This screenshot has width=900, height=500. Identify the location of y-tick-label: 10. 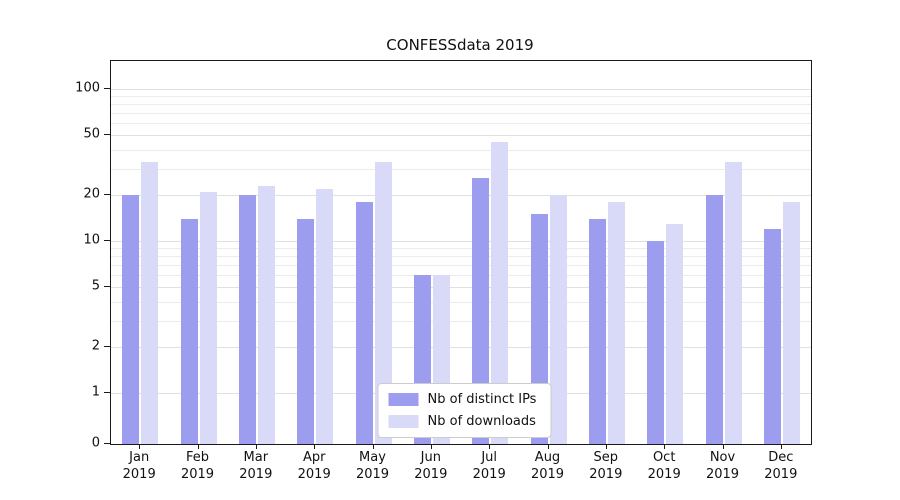
(91, 240).